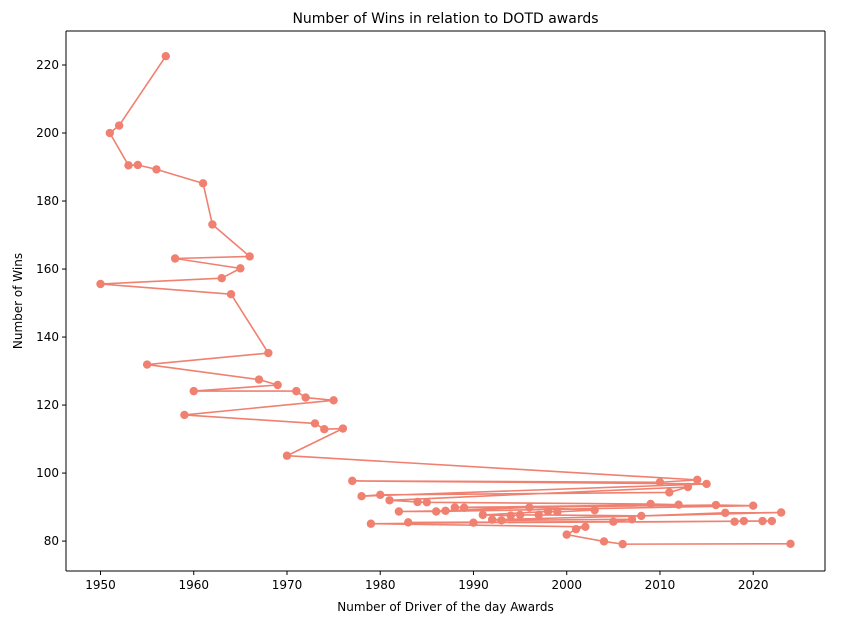  Describe the element at coordinates (47, 473) in the screenshot. I see `y-tick-label: 100` at that location.